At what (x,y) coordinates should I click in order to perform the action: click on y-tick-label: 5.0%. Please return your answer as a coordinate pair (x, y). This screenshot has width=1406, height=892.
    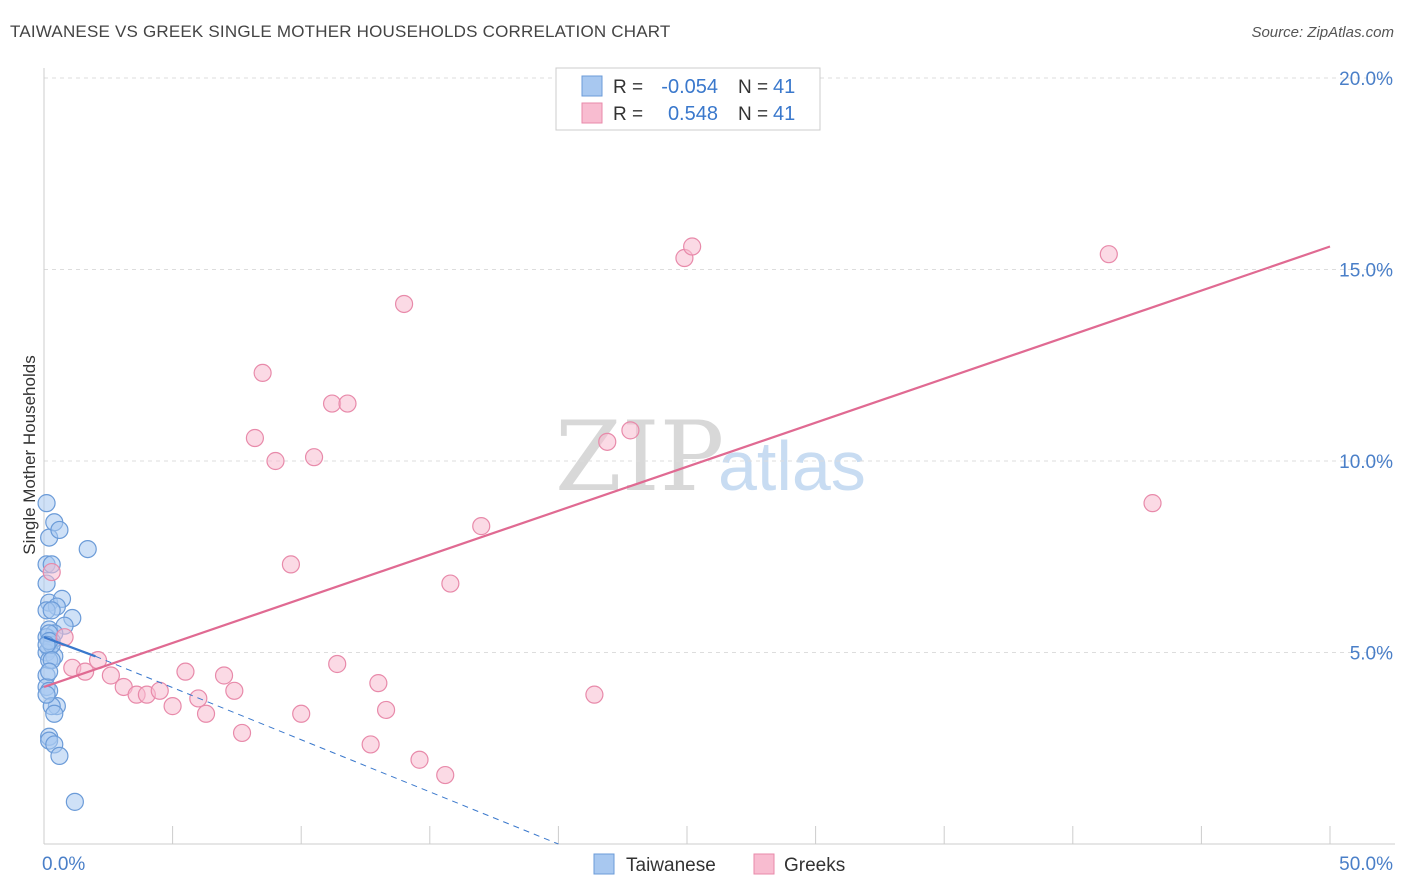
    Looking at the image, I should click on (1371, 654).